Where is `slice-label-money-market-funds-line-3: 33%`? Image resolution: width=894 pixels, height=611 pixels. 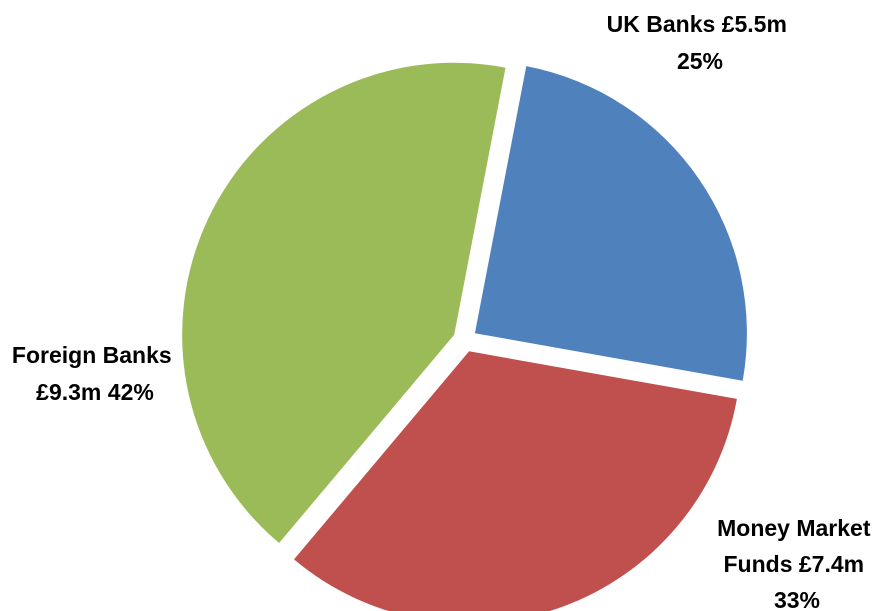 slice-label-money-market-funds-line-3: 33% is located at coordinates (797, 599).